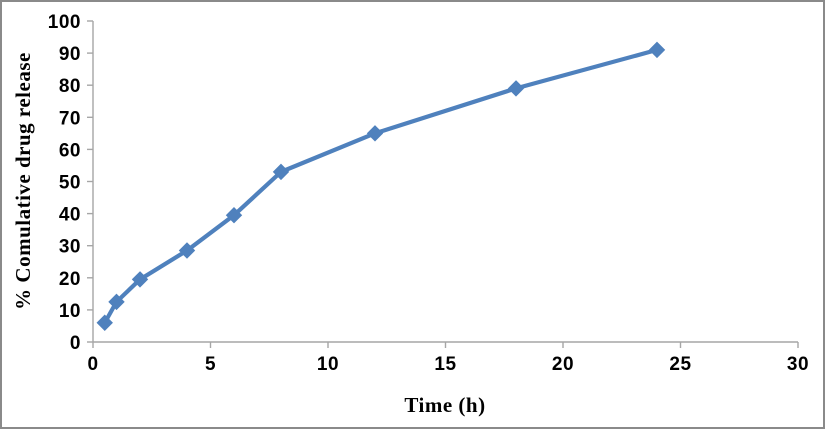 This screenshot has width=825, height=429. What do you see at coordinates (70, 247) in the screenshot?
I see `y-tick-label: 30` at bounding box center [70, 247].